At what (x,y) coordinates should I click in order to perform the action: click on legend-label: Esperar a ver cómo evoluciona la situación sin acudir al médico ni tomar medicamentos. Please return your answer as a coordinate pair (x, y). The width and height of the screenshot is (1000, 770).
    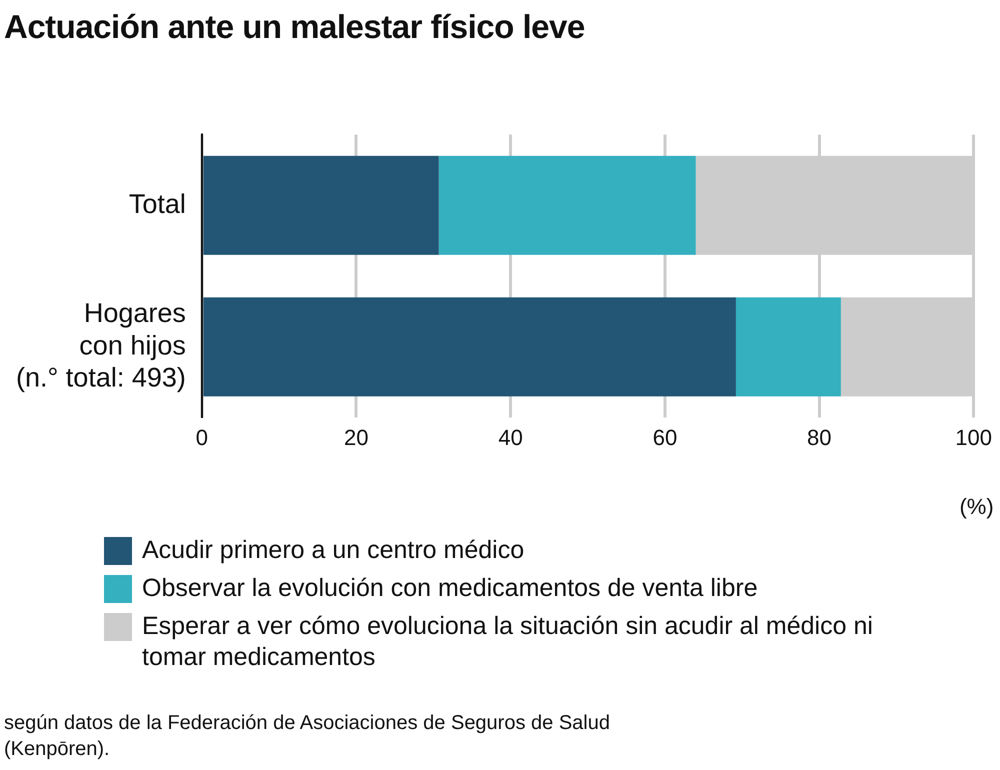
    Looking at the image, I should click on (508, 642).